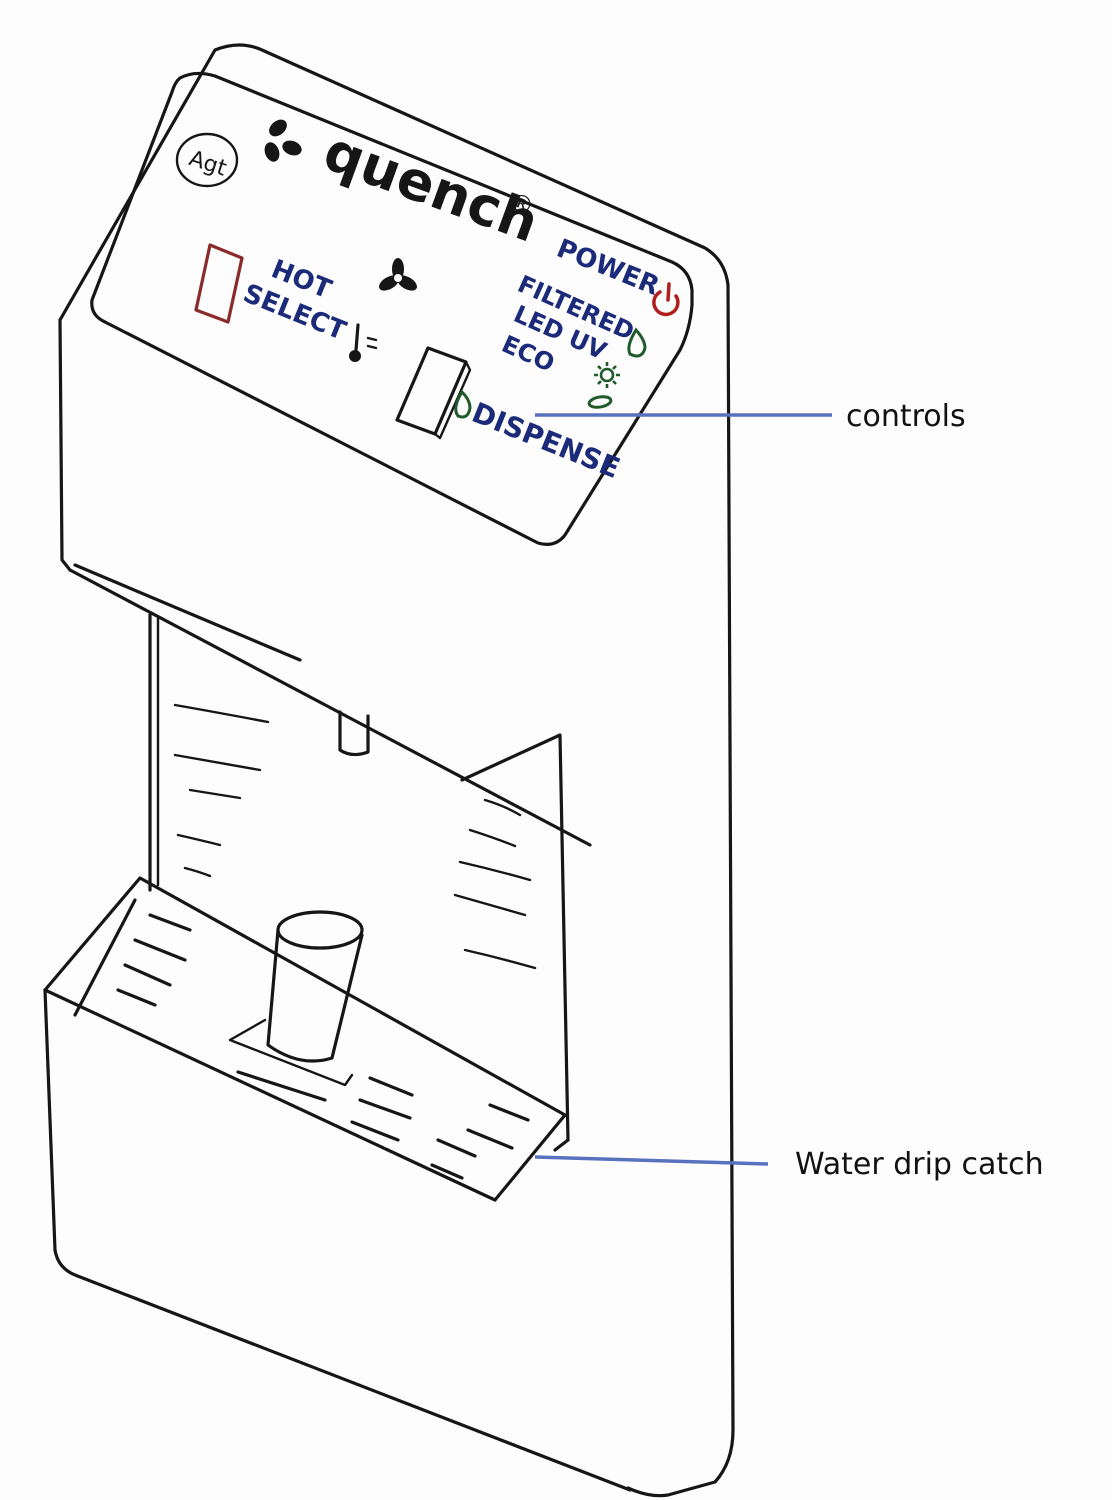  What do you see at coordinates (431, 391) in the screenshot?
I see `dispense-button` at bounding box center [431, 391].